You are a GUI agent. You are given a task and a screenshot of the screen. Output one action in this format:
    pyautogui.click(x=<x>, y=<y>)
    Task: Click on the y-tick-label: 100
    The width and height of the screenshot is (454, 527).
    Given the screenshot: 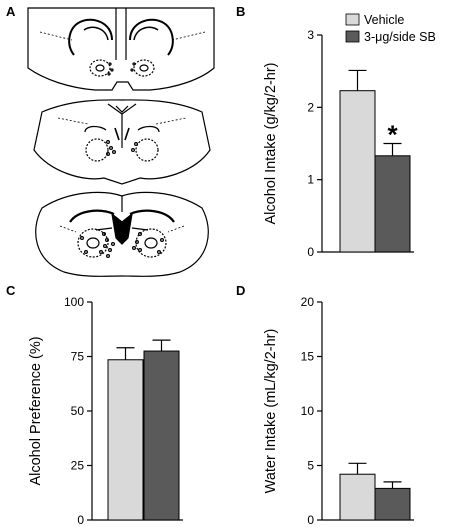 What is the action you would take?
    pyautogui.click(x=74, y=302)
    